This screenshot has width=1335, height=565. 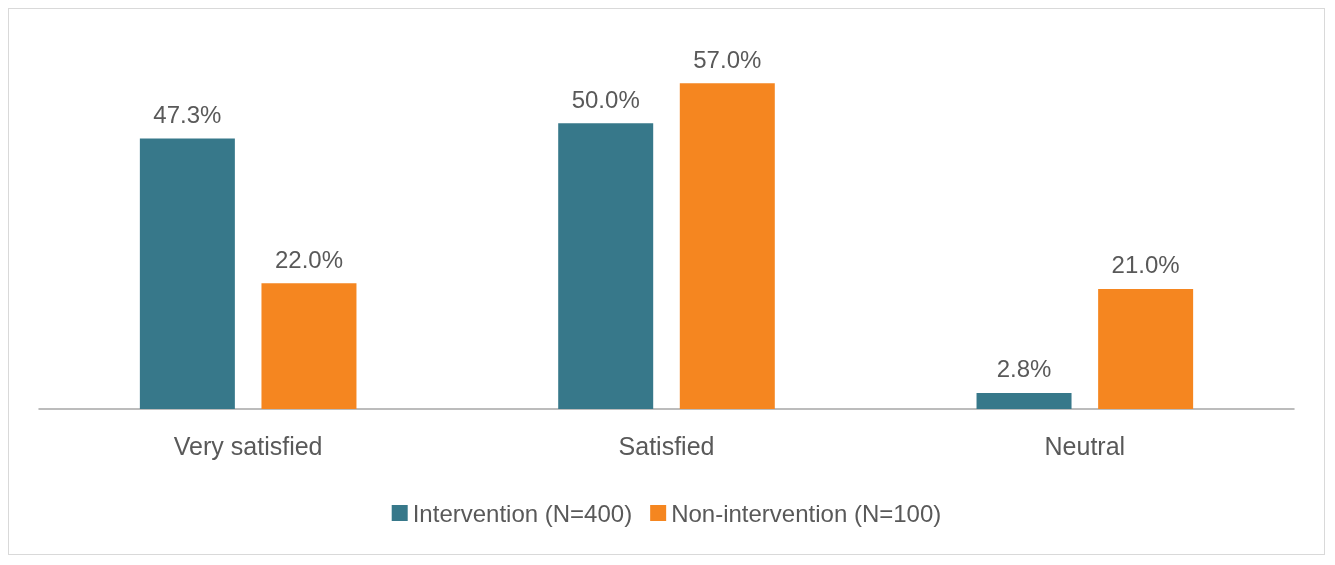 I want to click on data-label: 47.3%, so click(x=187, y=115).